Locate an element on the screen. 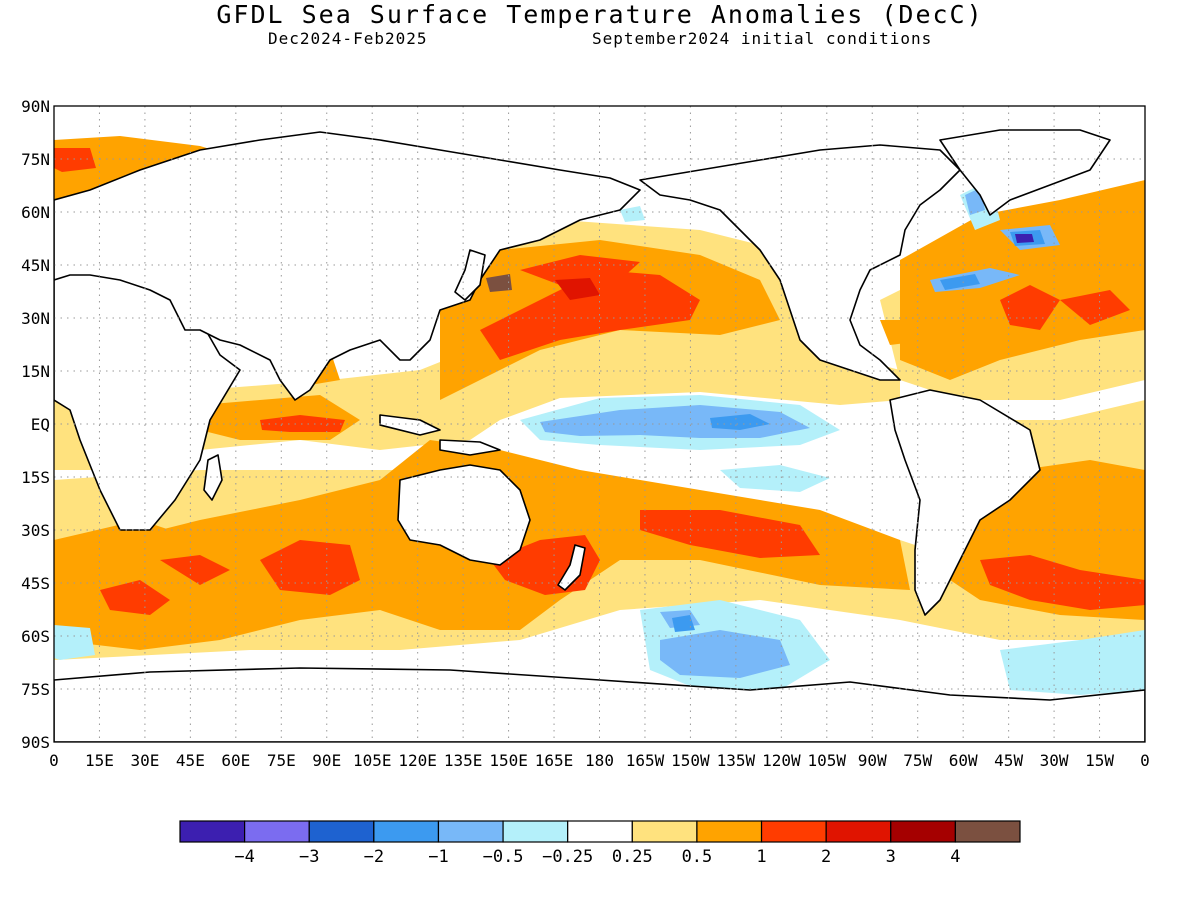  lat-tick-label: 45S is located at coordinates (35, 583).